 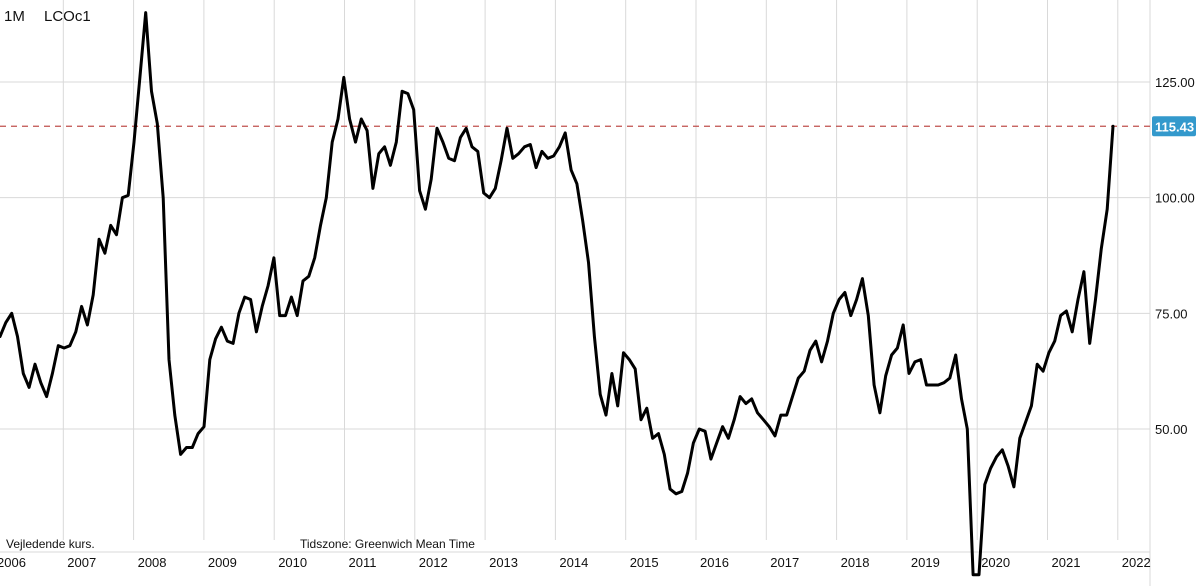 What do you see at coordinates (995, 562) in the screenshot?
I see `x-tick-label-2020: 2020` at bounding box center [995, 562].